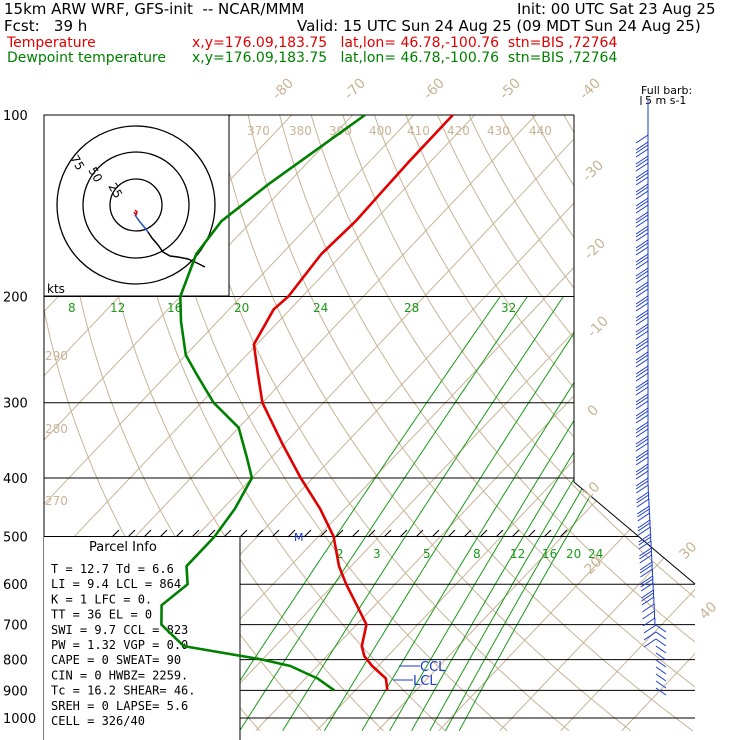 The height and width of the screenshot is (740, 740). I want to click on full-barb-title: Full barb:, so click(666, 90).